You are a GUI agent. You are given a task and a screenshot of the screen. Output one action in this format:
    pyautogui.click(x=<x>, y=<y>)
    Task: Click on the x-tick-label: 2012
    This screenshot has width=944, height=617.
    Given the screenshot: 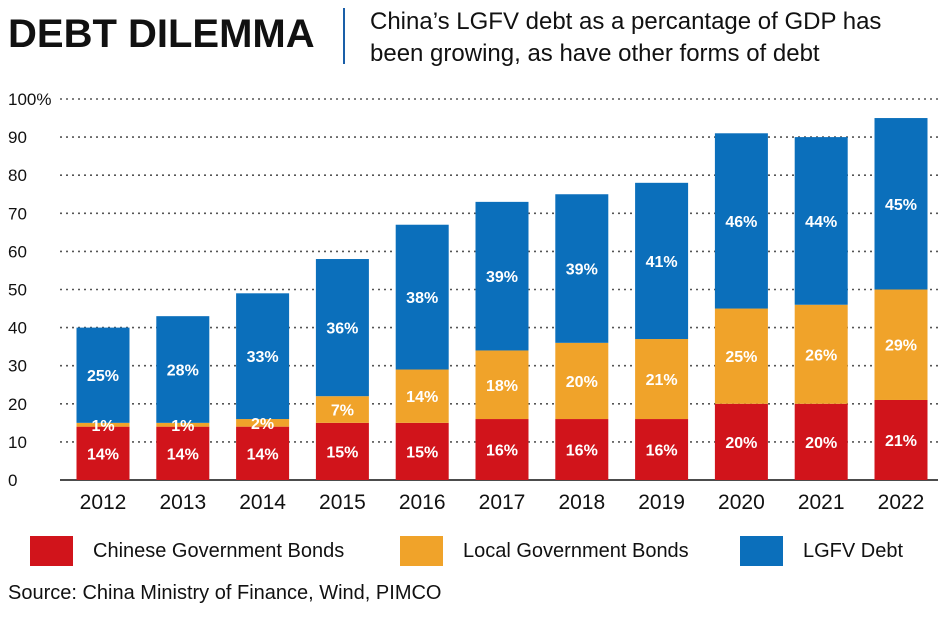 What is the action you would take?
    pyautogui.click(x=103, y=502)
    